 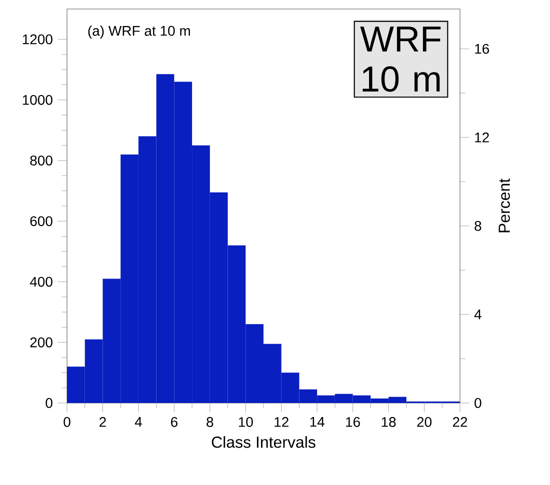 I want to click on x-tick-label: 8, so click(x=210, y=422).